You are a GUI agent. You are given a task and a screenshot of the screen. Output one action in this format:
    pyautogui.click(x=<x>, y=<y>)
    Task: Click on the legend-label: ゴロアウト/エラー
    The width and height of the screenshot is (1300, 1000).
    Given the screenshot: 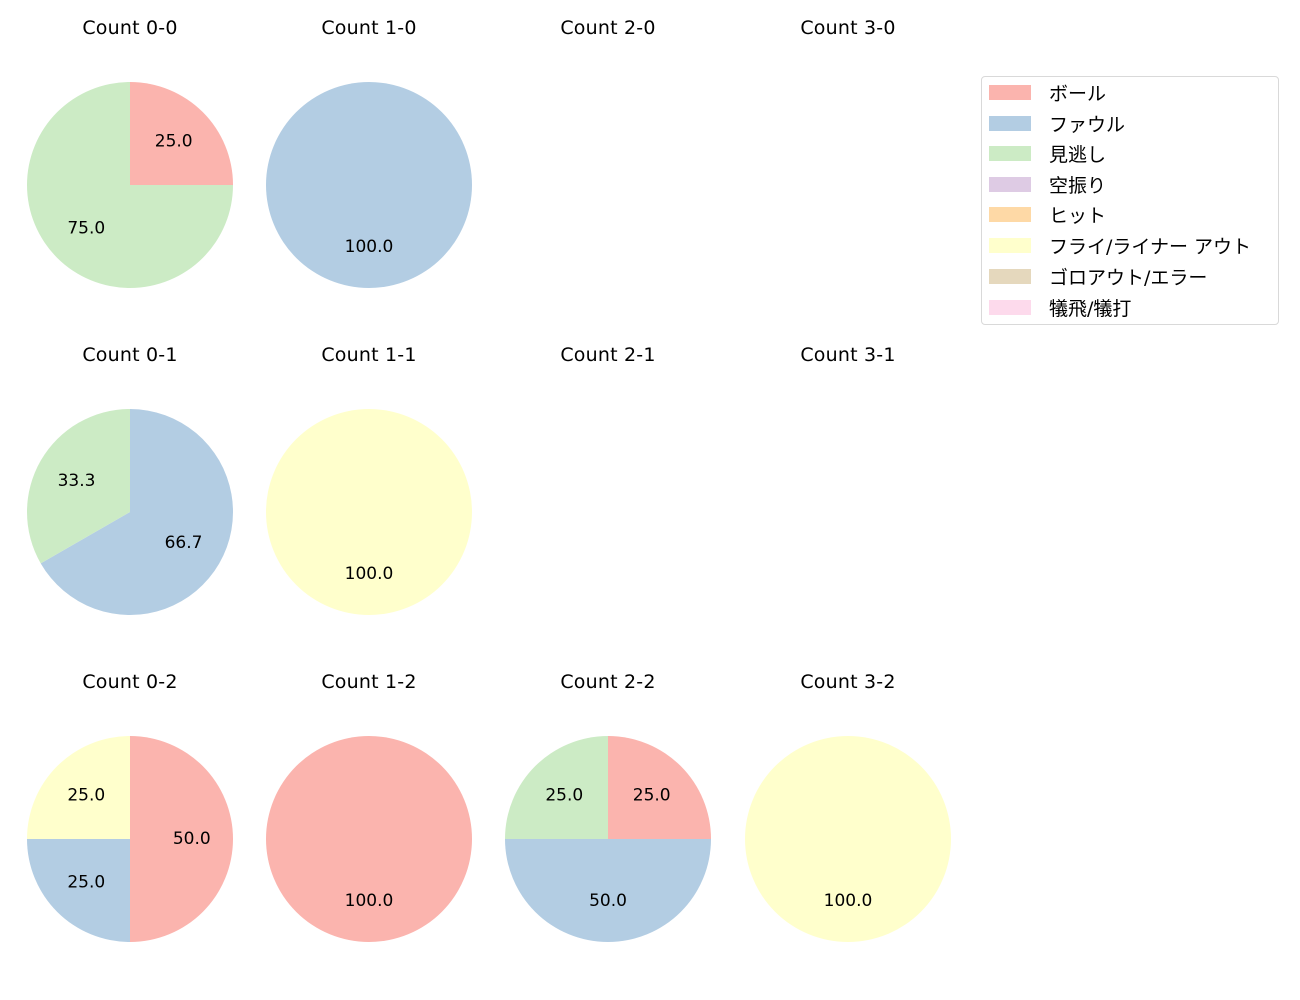 What is the action you would take?
    pyautogui.click(x=1128, y=277)
    